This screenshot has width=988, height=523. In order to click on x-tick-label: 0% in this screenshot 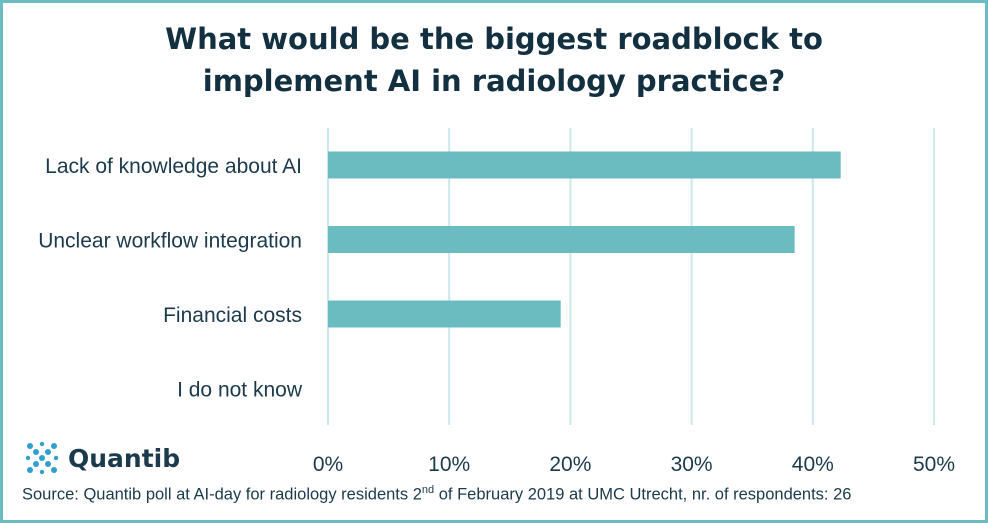, I will do `click(328, 464)`.